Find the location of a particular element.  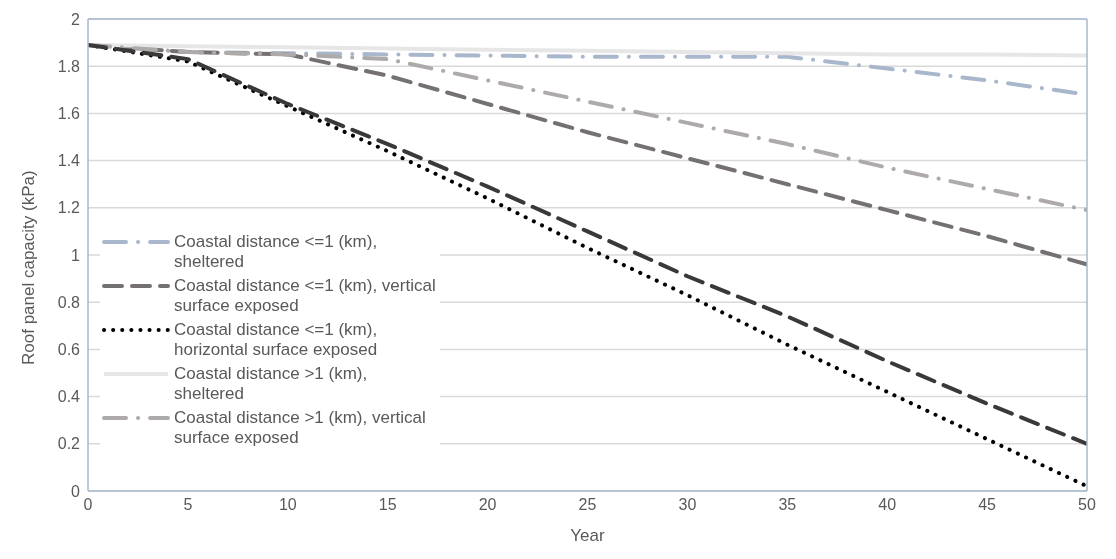

y-tick-label: 0.4 is located at coordinates (69, 397).